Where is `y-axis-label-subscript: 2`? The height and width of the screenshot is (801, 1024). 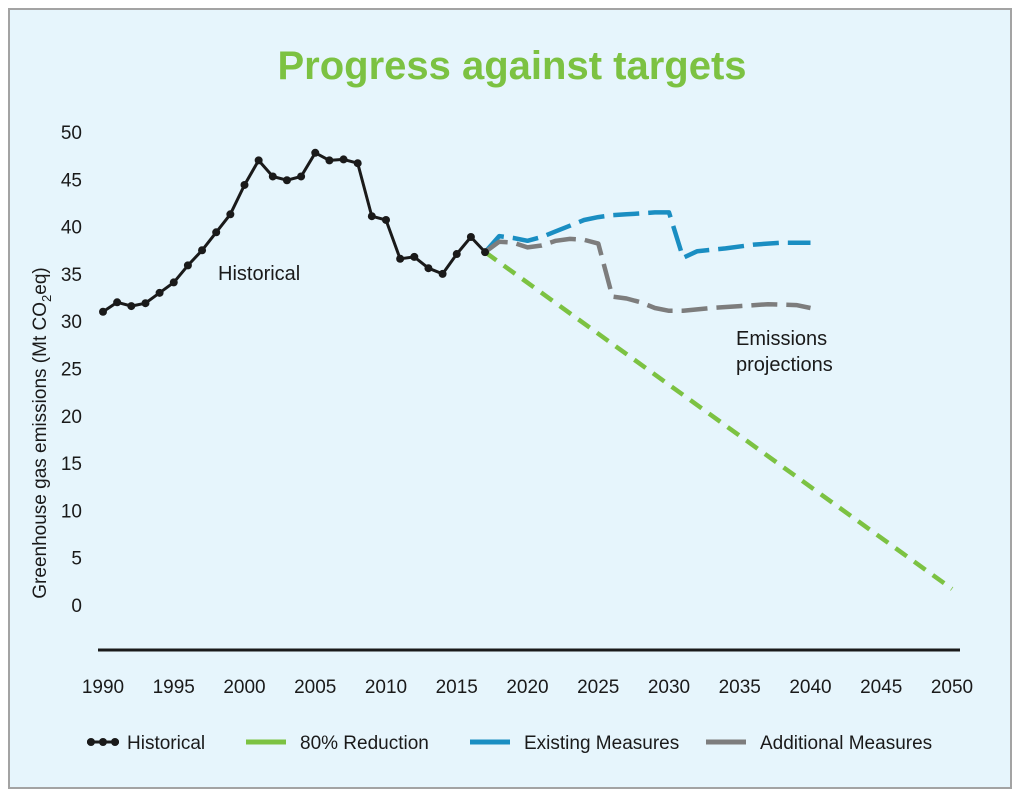
y-axis-label-subscript: 2 is located at coordinates (46, 298).